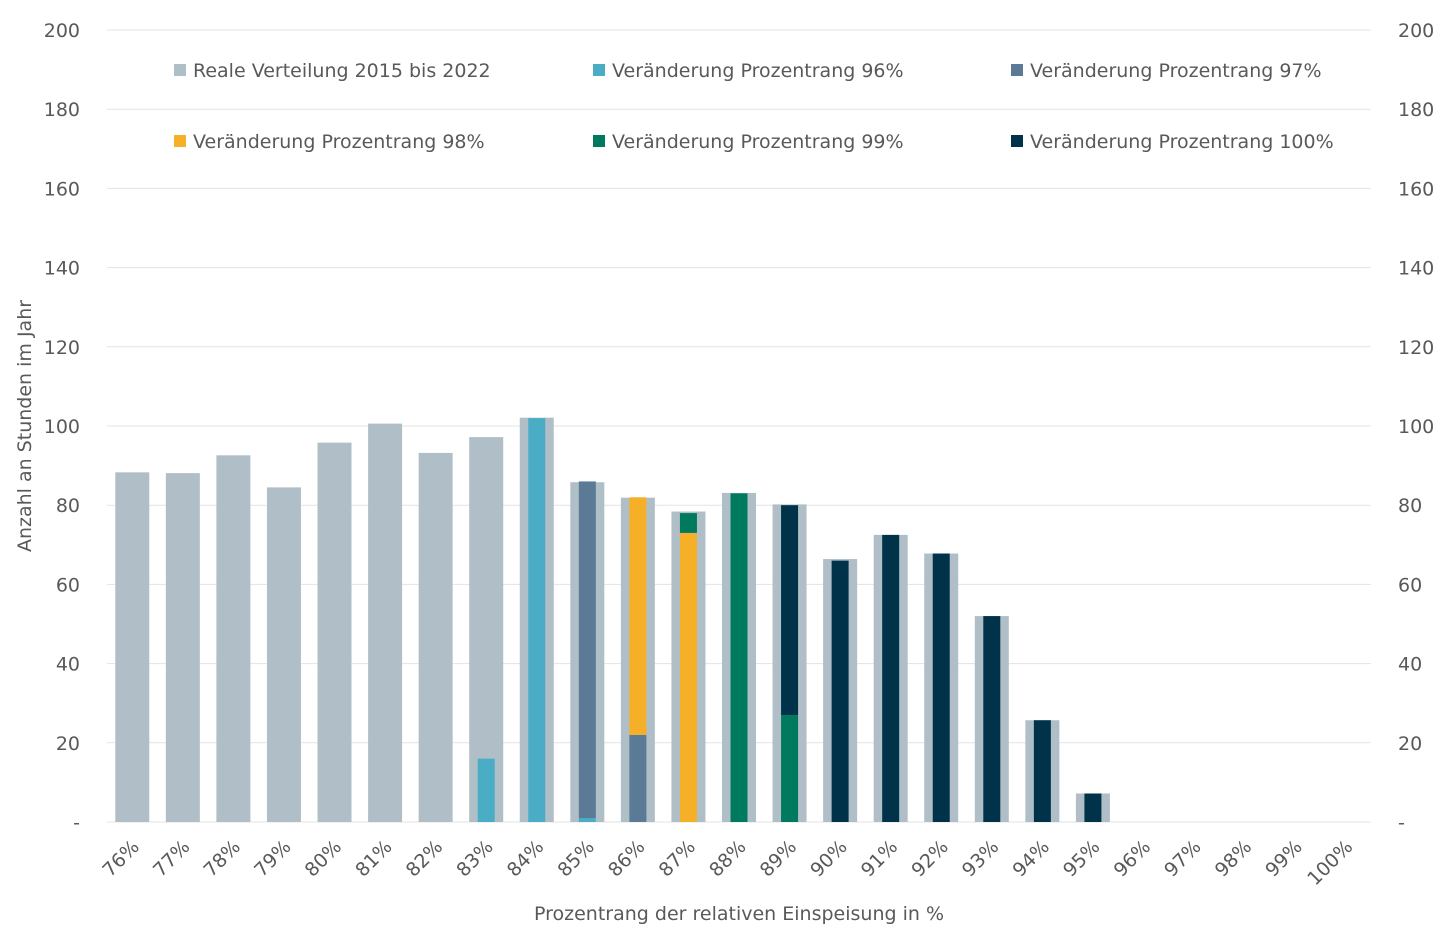 The image size is (1440, 928). Describe the element at coordinates (1416, 269) in the screenshot. I see `y-tick-label-right: 140` at that location.